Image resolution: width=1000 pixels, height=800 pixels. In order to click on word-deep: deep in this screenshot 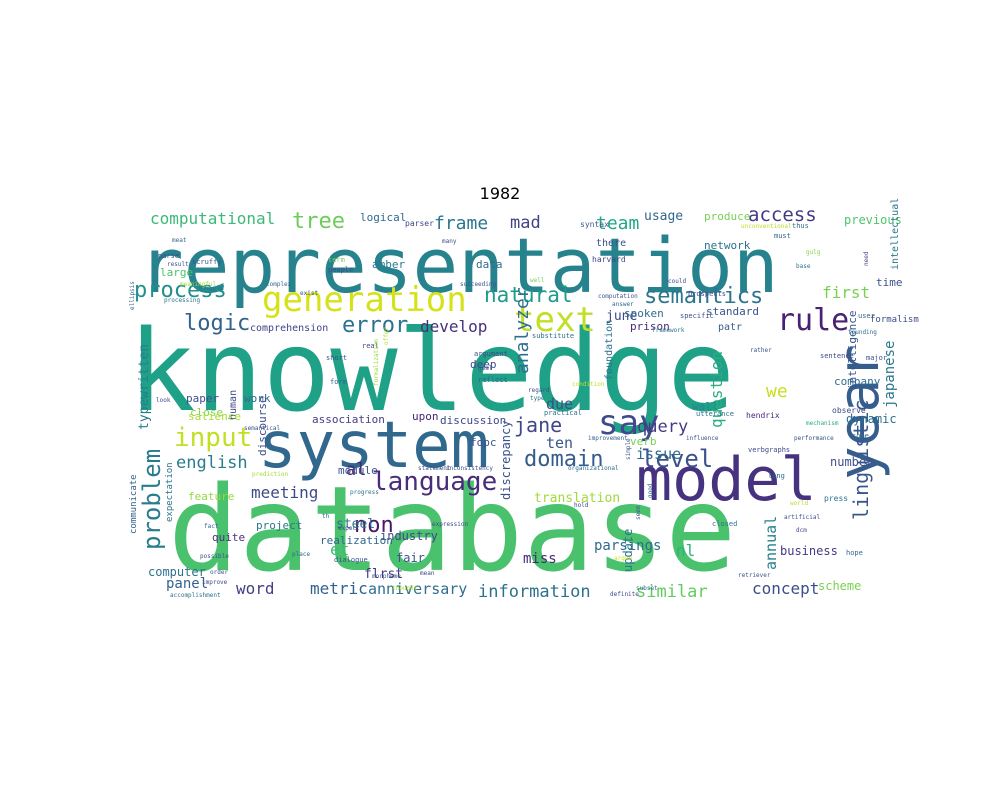, I will do `click(483, 364)`.